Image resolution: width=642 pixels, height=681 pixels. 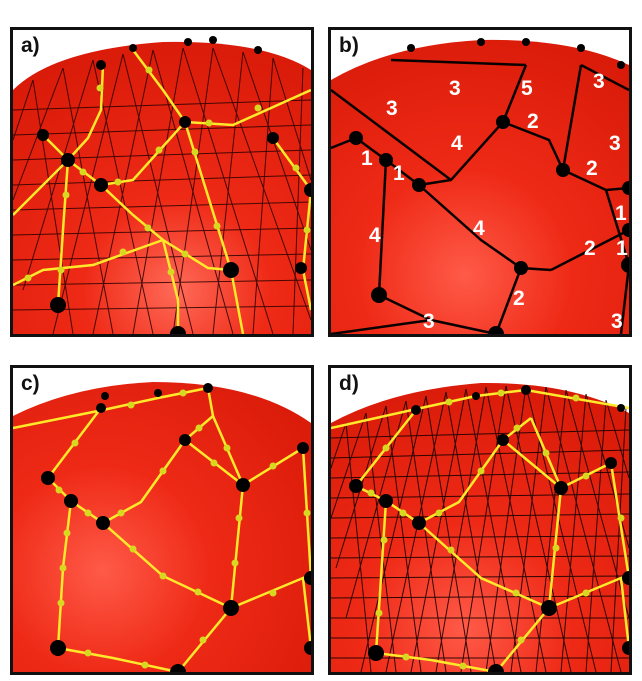 What do you see at coordinates (30, 383) in the screenshot?
I see `panel-c-label: c)` at bounding box center [30, 383].